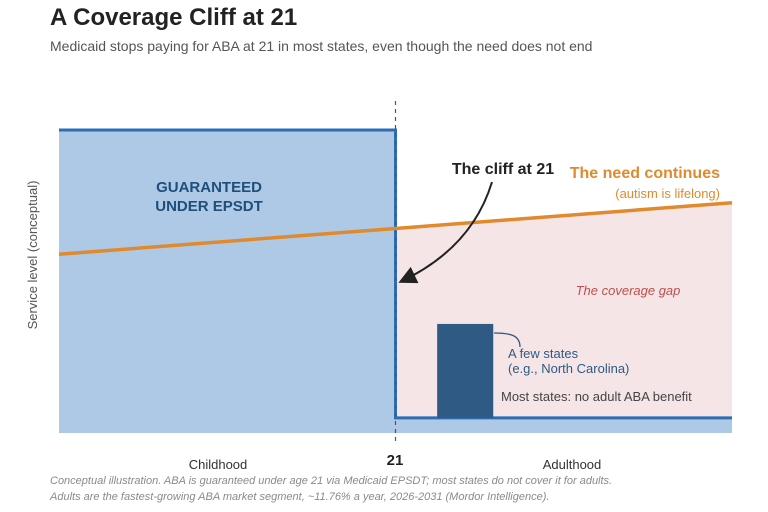 This screenshot has width=768, height=512. What do you see at coordinates (572, 464) in the screenshot?
I see `x-tick-label-adulthood: Adulthood` at bounding box center [572, 464].